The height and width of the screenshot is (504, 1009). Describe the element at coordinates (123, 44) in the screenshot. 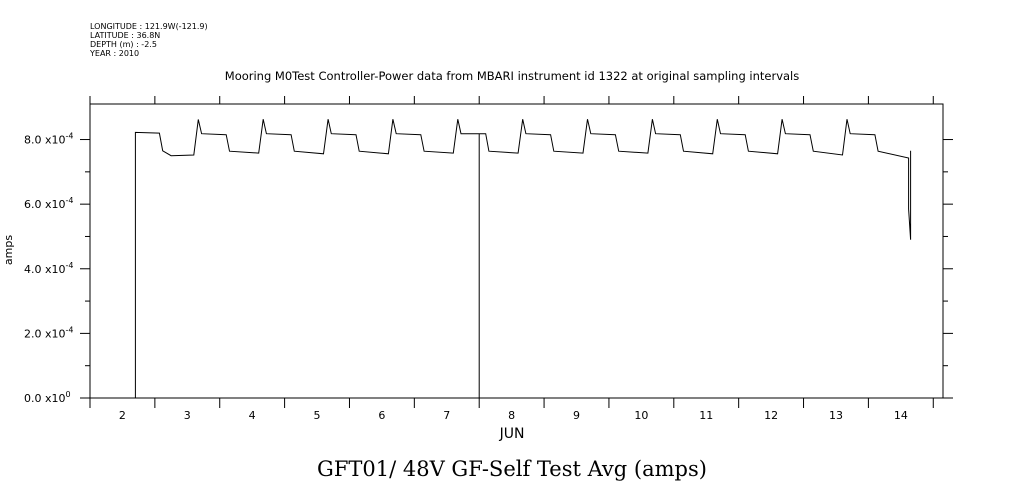

I see `depth-label: DEPTH (m) : -2.5` at that location.